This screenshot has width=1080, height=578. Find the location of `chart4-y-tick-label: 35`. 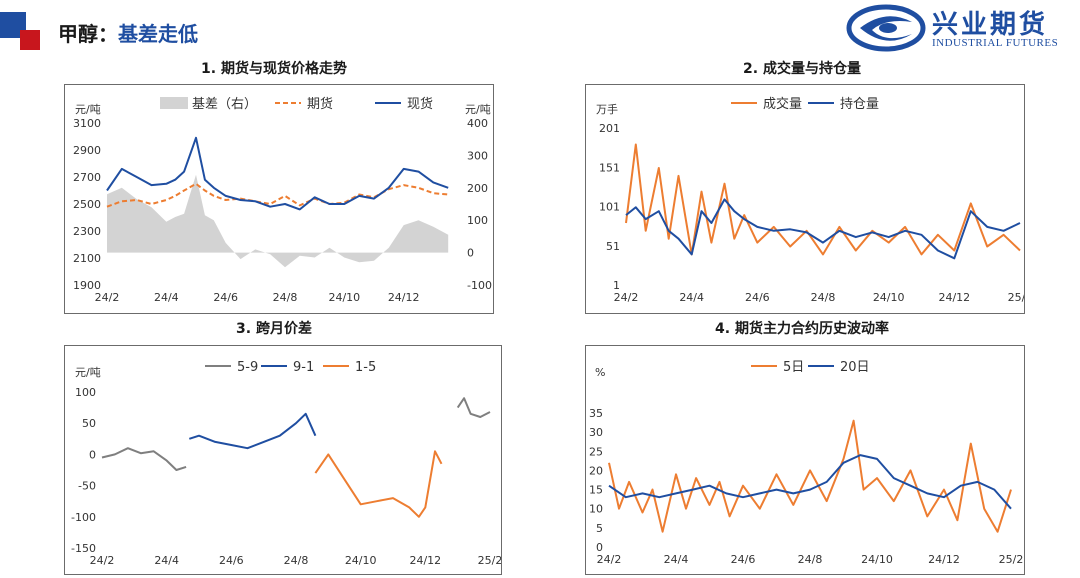

chart4-y-tick-label: 35 is located at coordinates (596, 413).